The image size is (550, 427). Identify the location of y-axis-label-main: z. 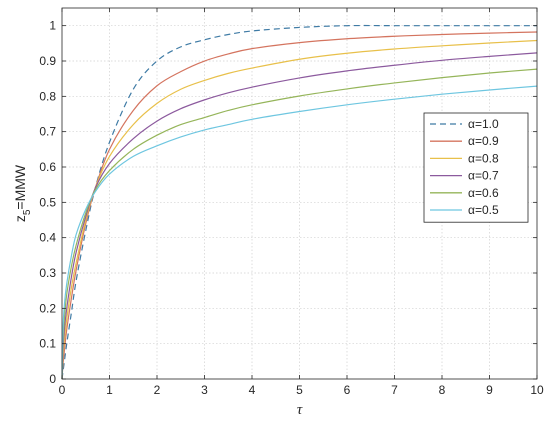
(20, 218).